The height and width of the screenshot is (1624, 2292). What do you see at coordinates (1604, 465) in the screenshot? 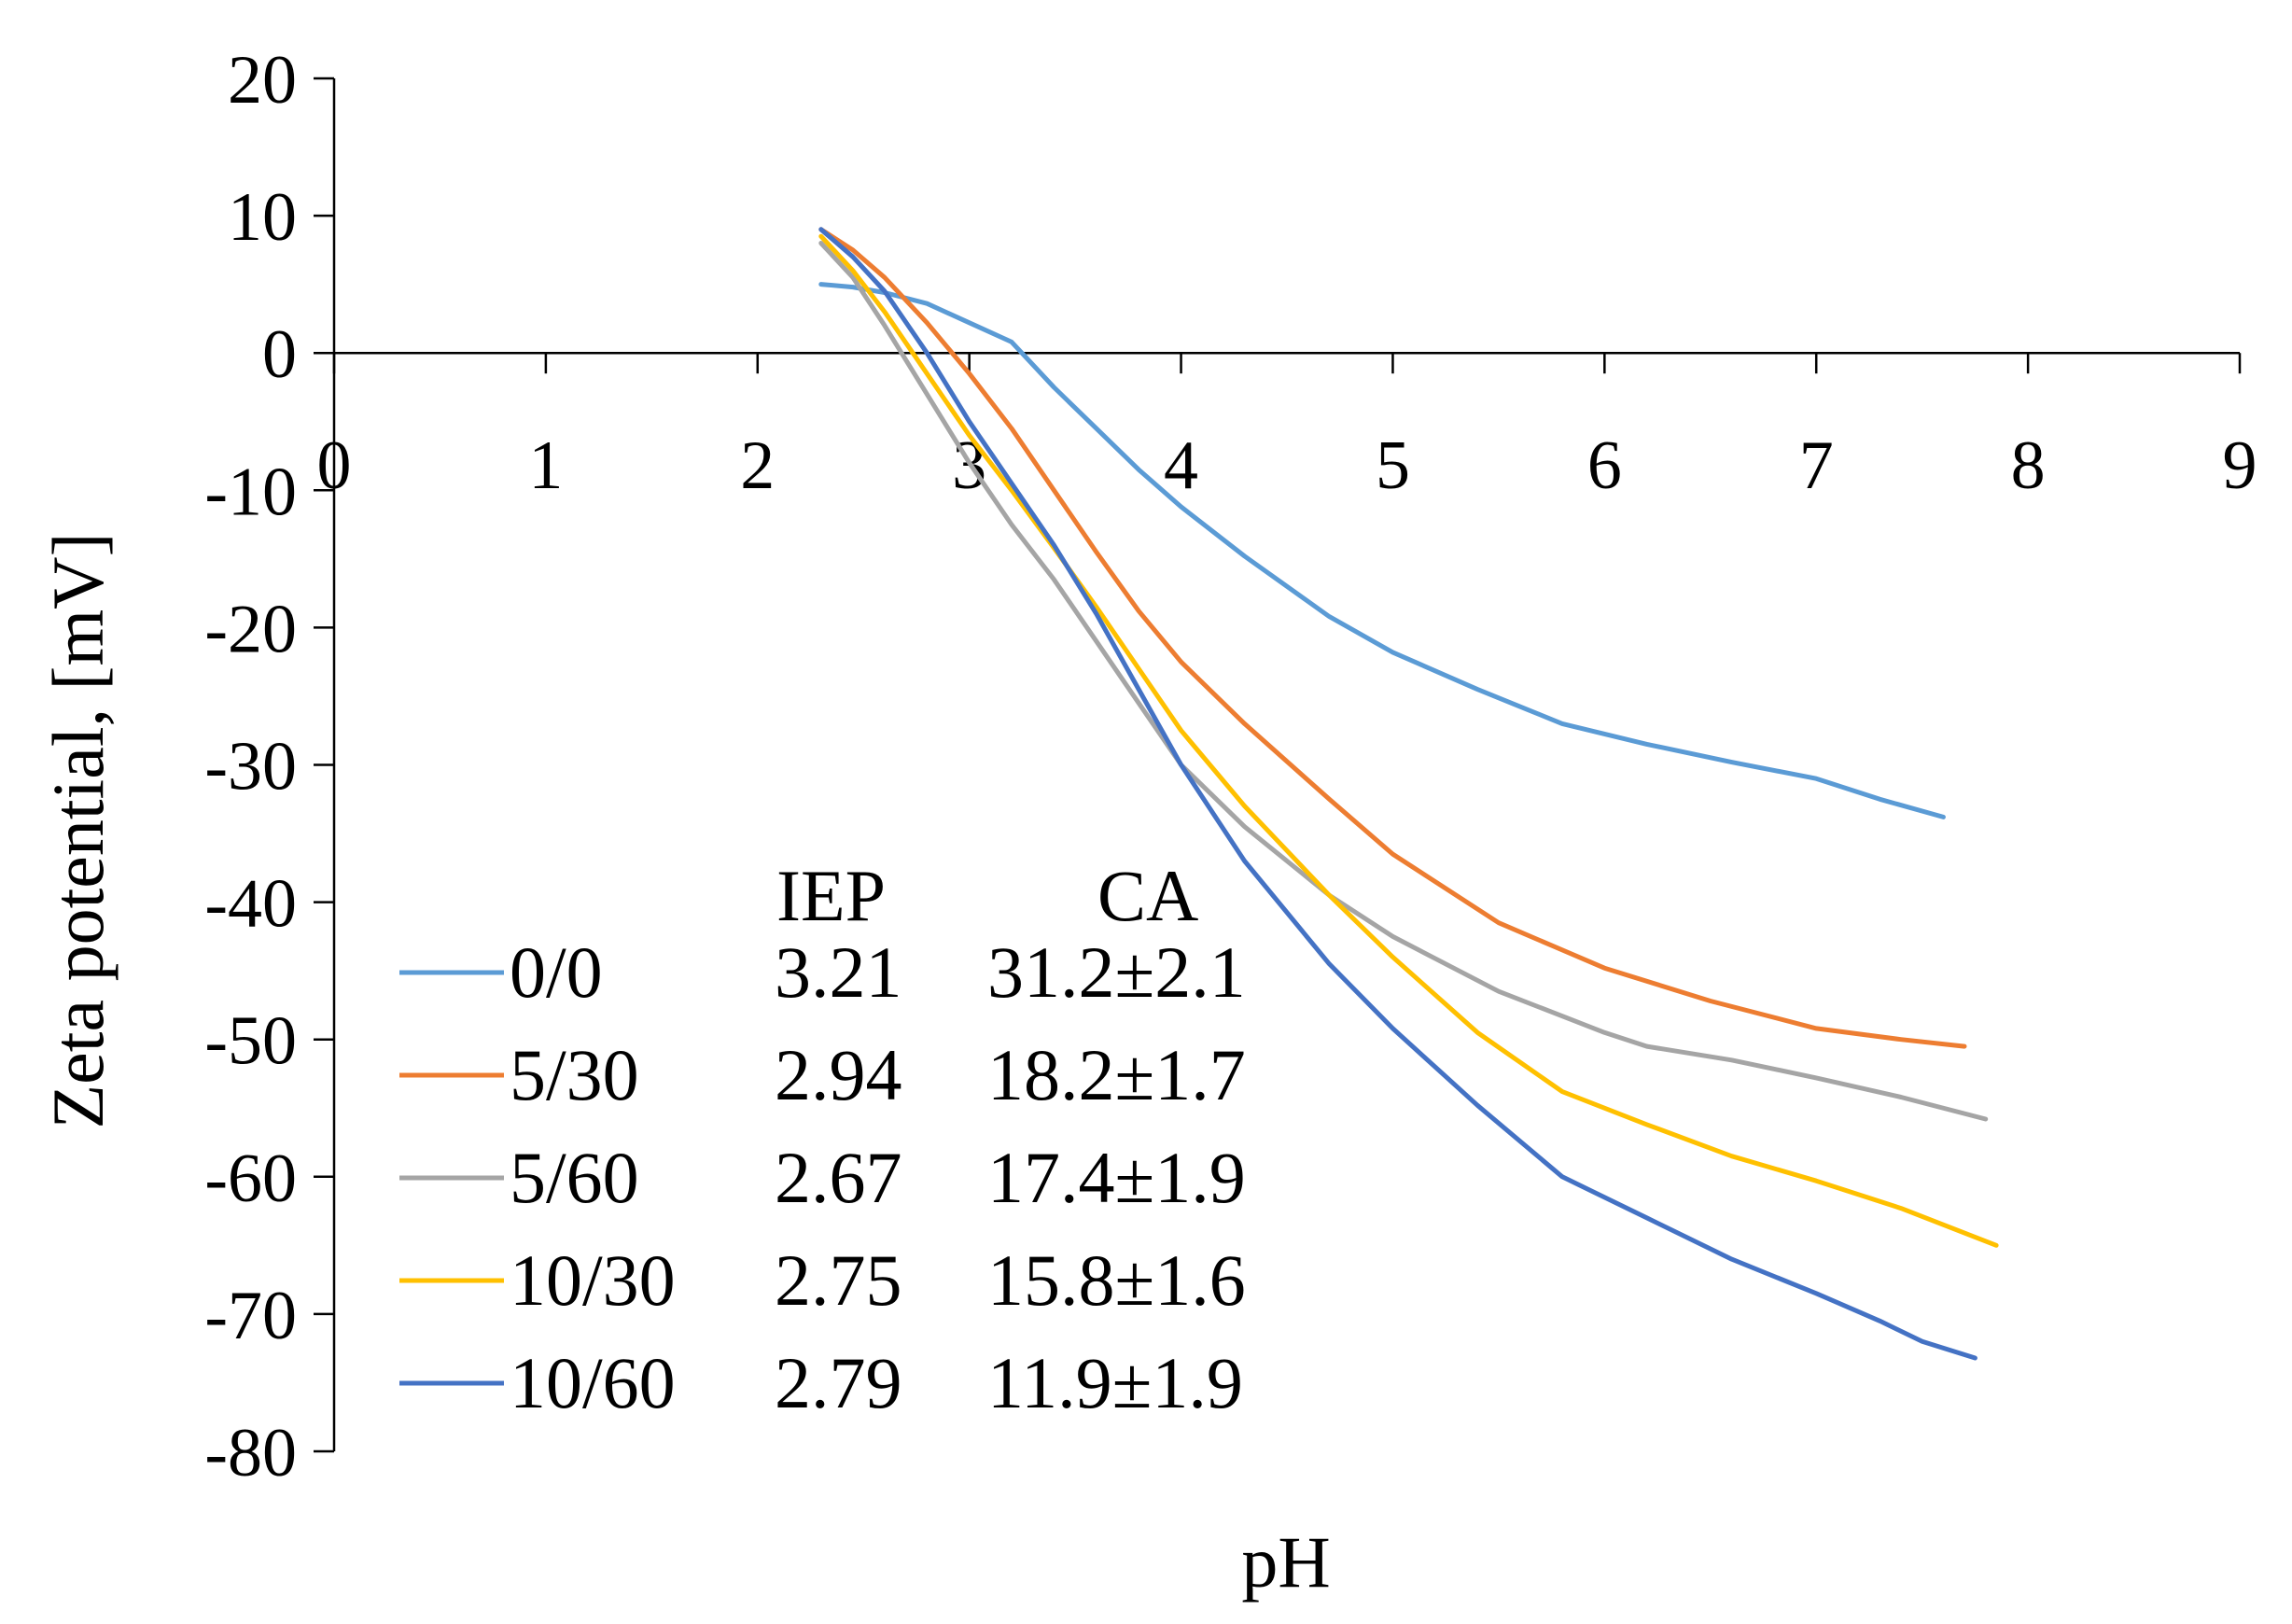
I see `x-tick-label: 6` at bounding box center [1604, 465].